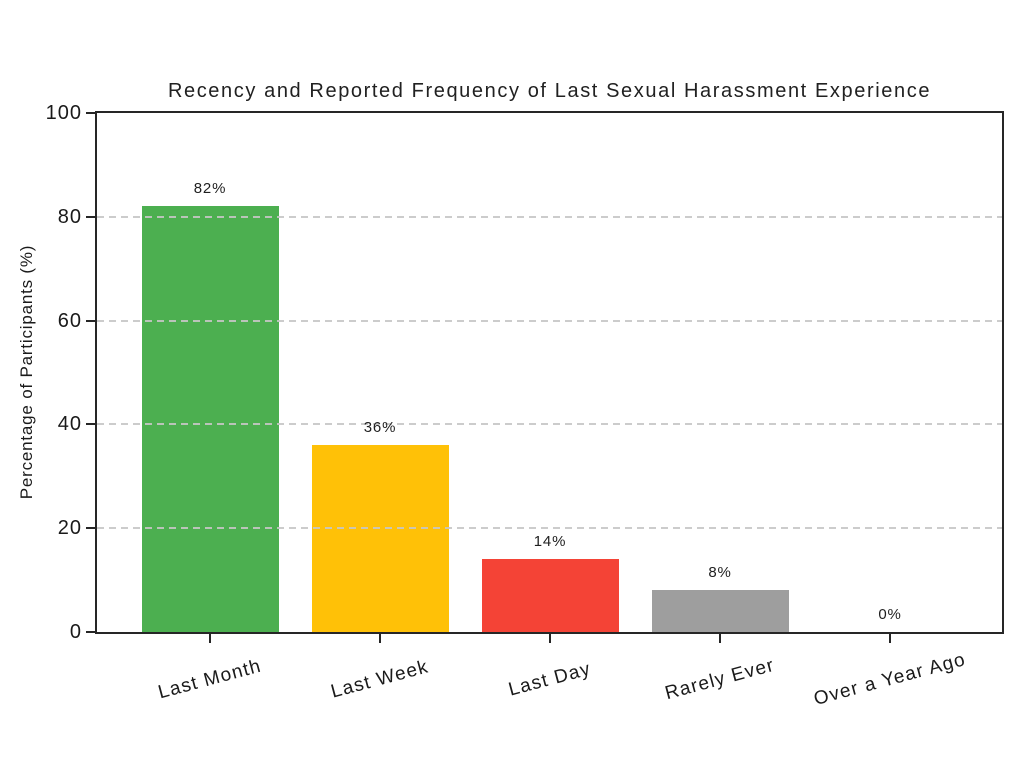  What do you see at coordinates (69, 528) in the screenshot?
I see `y-tick-label-20: 20` at bounding box center [69, 528].